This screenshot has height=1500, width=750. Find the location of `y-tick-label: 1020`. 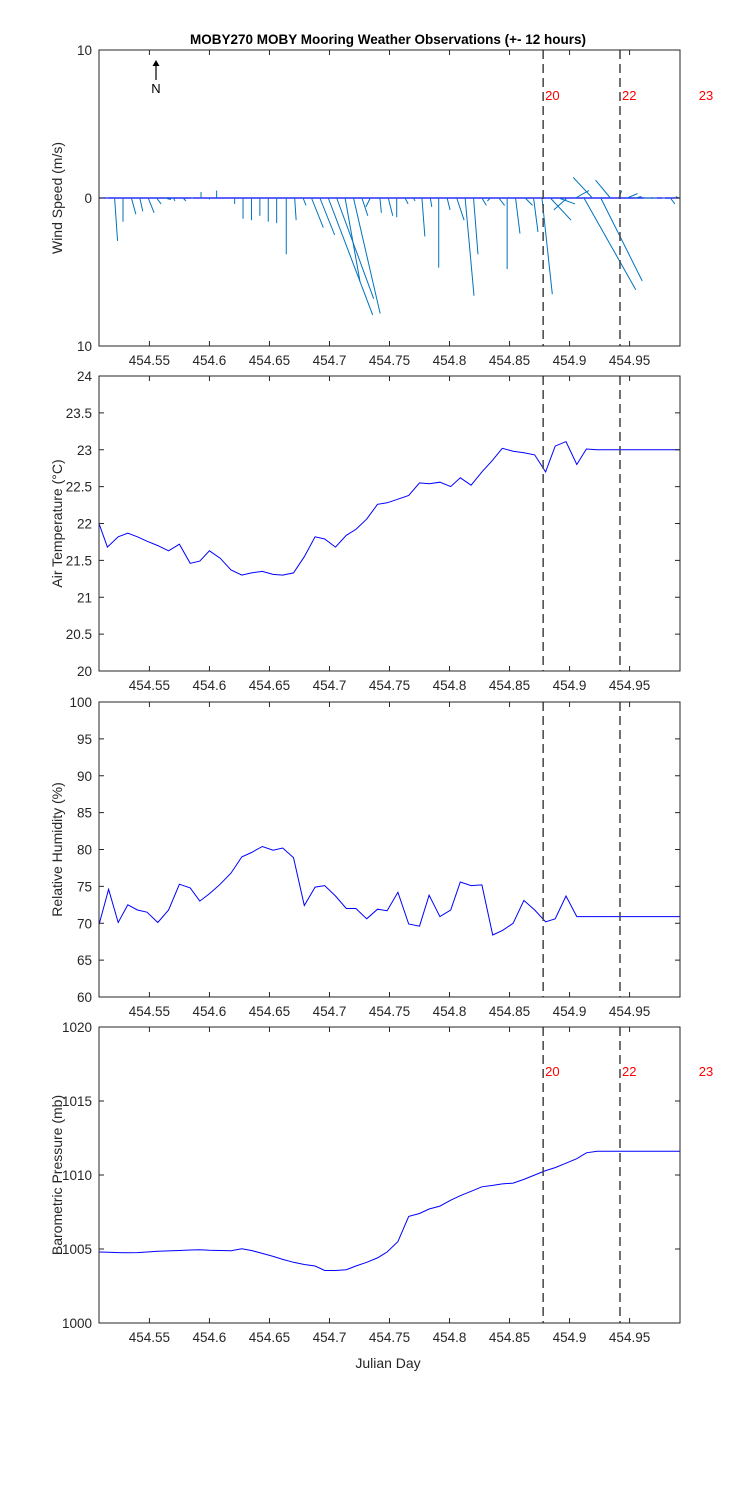

y-tick-label: 1020 is located at coordinates (77, 1027).